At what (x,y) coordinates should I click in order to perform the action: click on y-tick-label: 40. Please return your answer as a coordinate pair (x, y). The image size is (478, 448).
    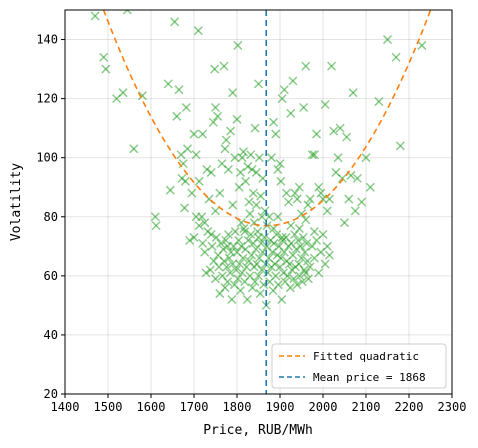
    Looking at the image, I should click on (51, 335).